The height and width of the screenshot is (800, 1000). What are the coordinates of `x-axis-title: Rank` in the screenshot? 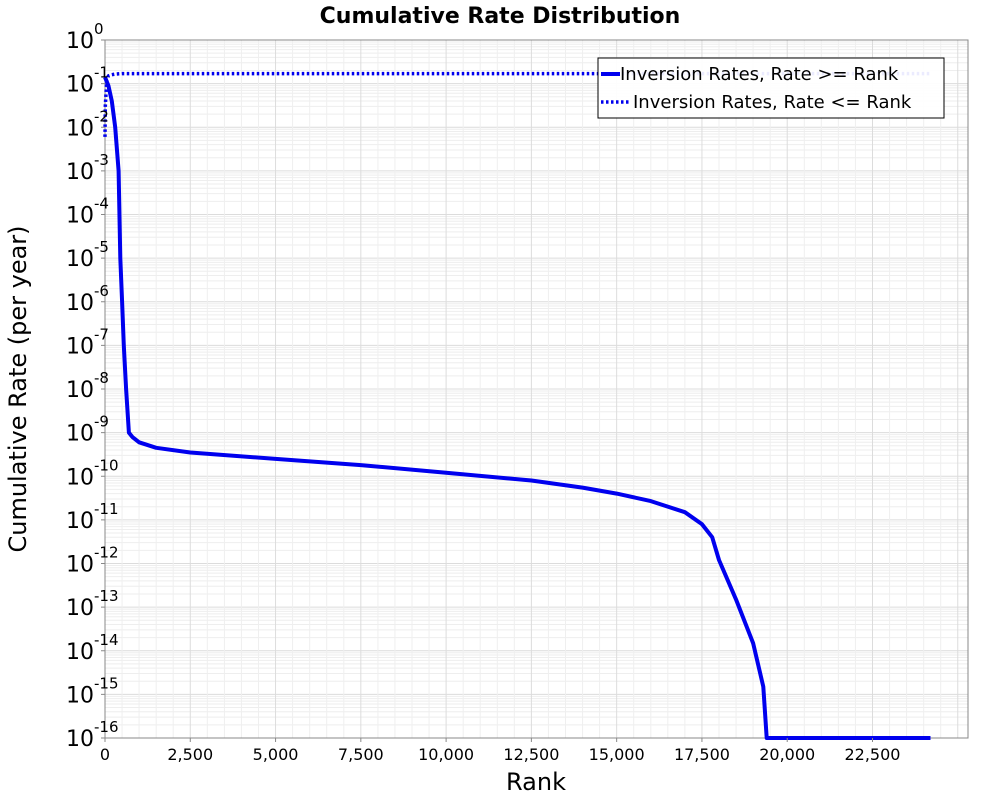 It's located at (536, 782).